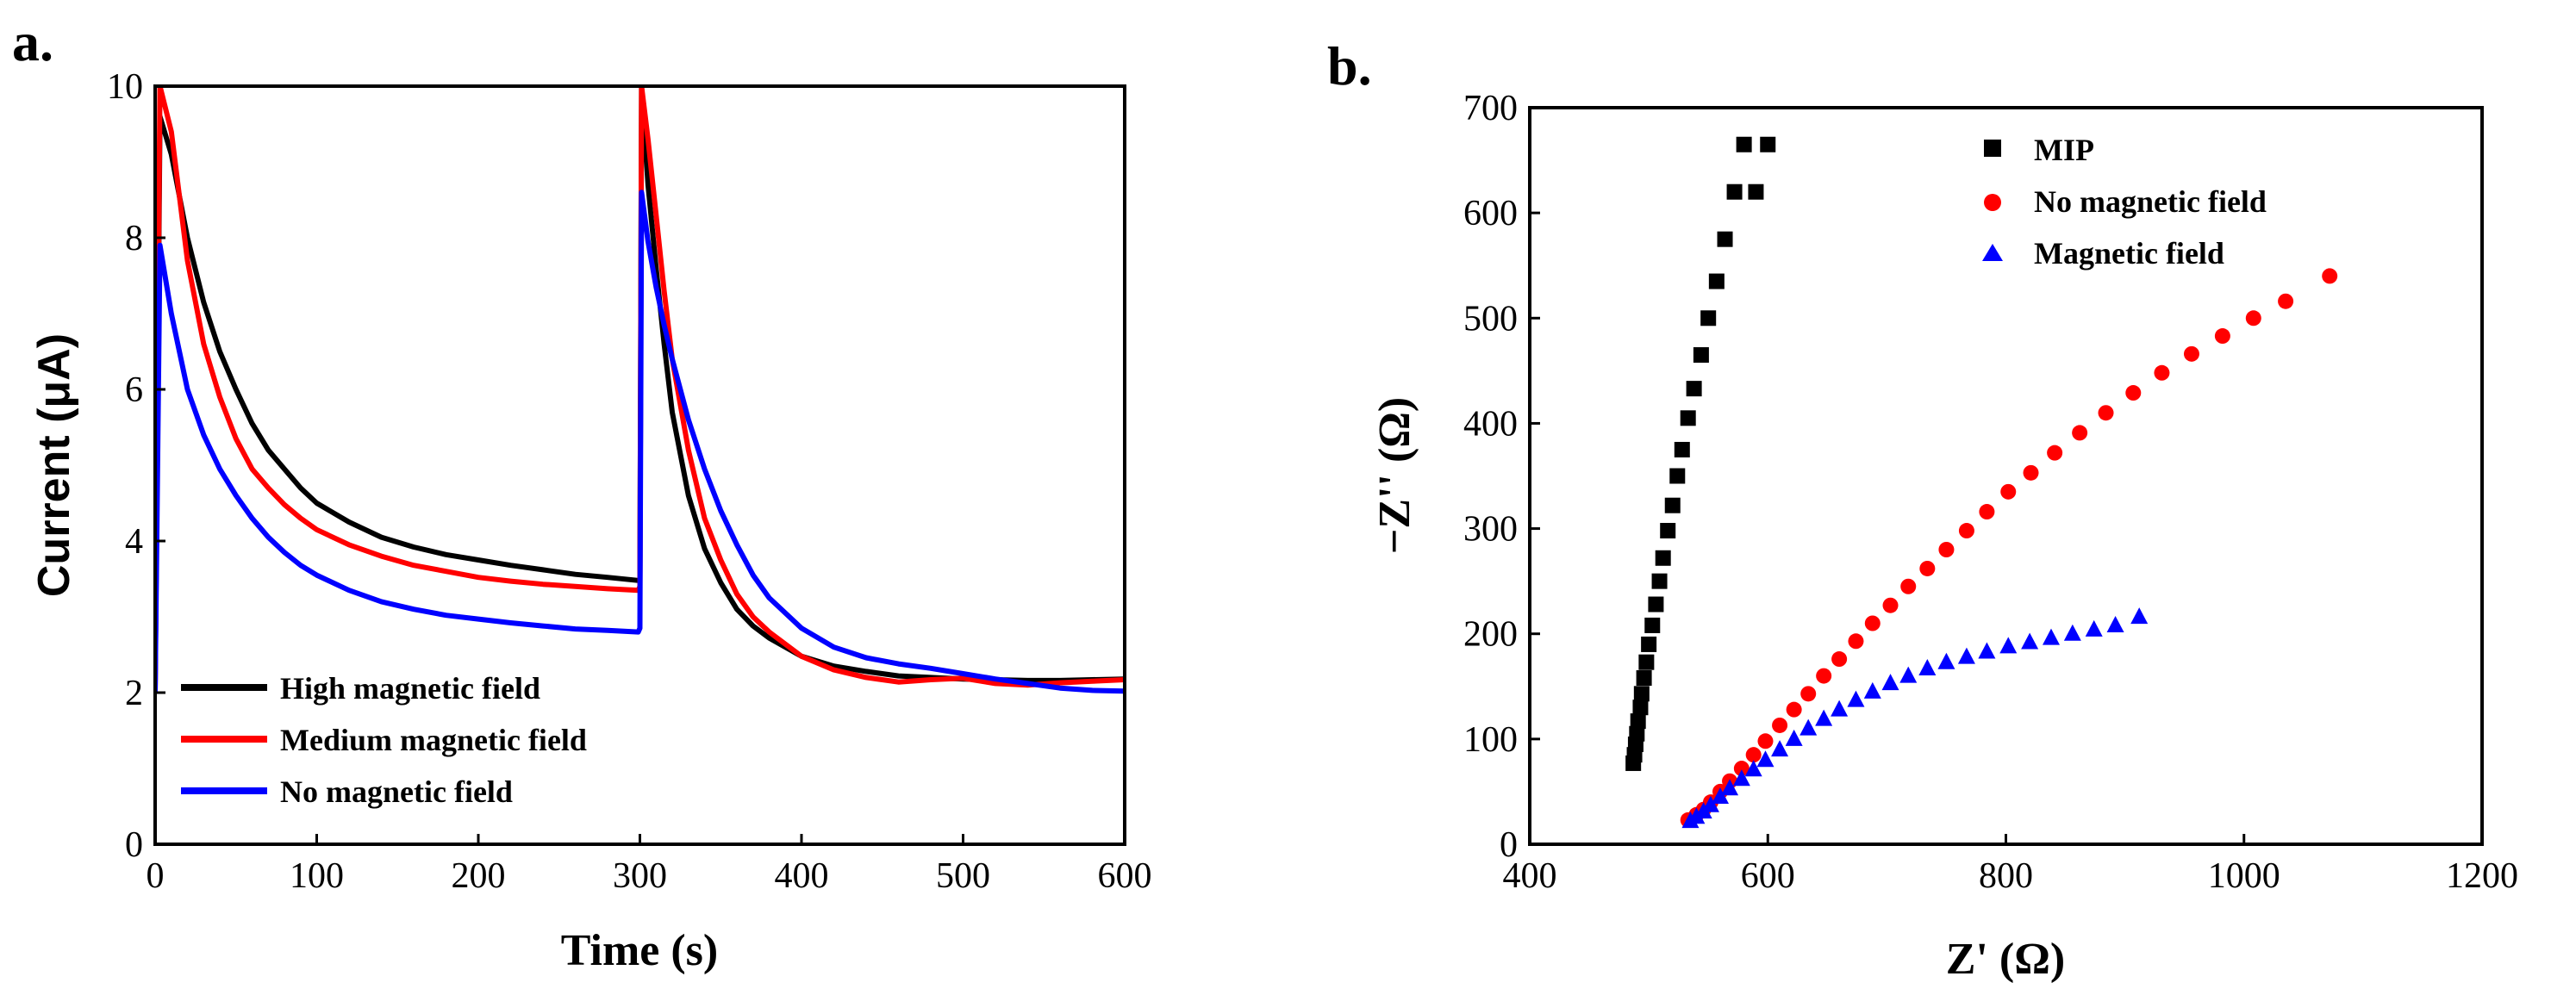 This screenshot has height=995, width=2576. I want to click on x-tick-label: 300, so click(640, 876).